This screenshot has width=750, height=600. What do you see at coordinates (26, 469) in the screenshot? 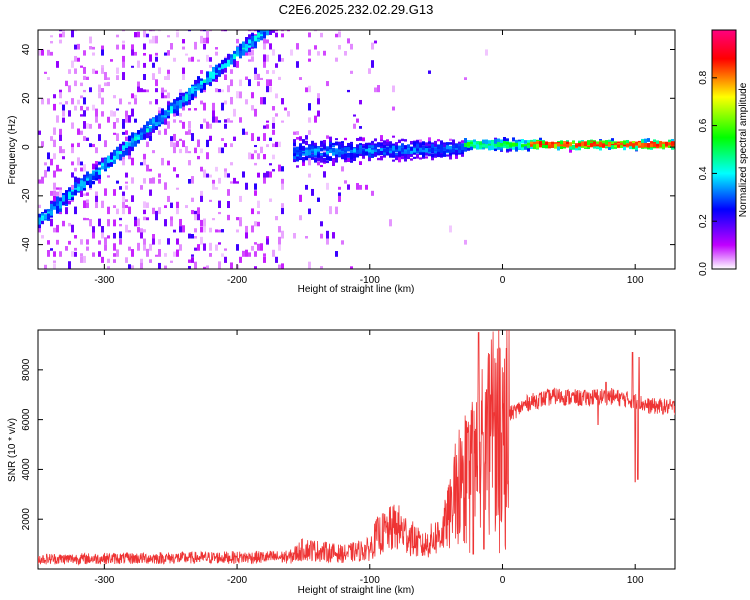
I see `snr-y-tick-label: 4000` at bounding box center [26, 469].